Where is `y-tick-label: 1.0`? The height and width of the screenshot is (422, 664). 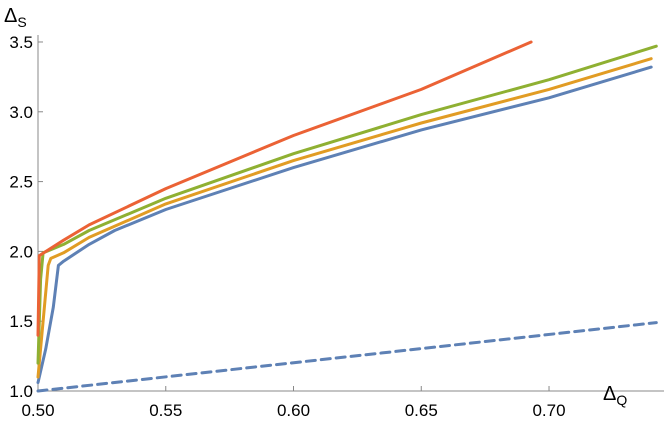
y-tick-label: 1.0 is located at coordinates (21, 391).